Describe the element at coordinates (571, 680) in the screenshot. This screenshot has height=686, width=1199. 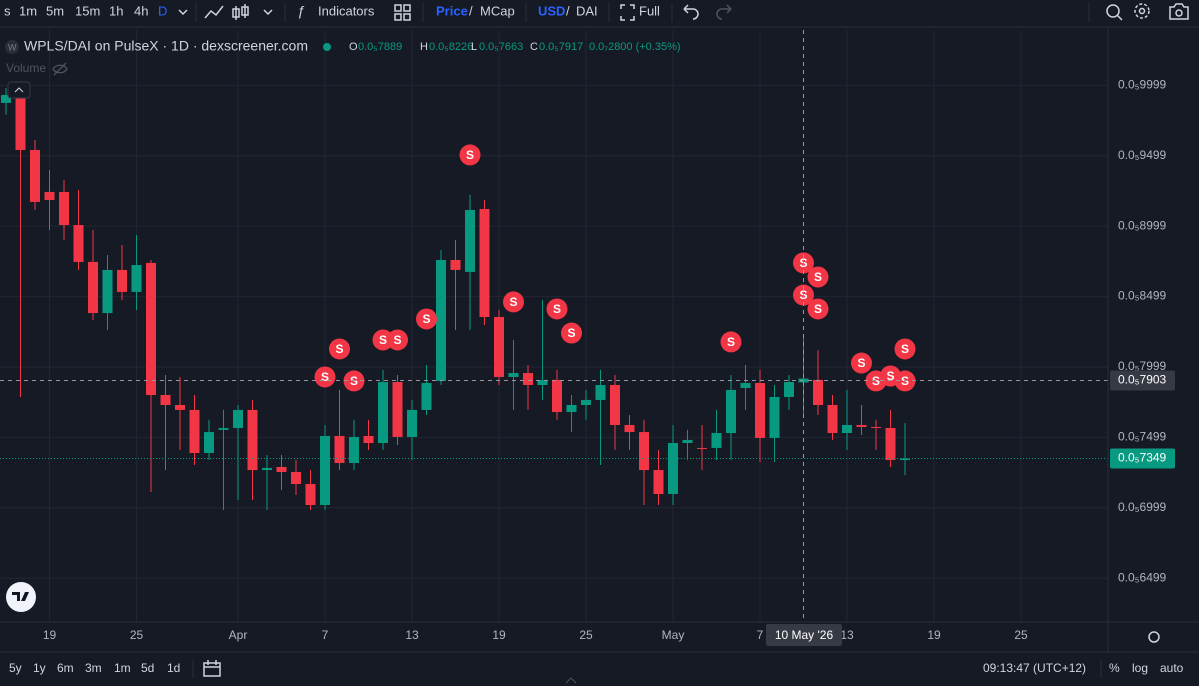
I see `expand-icon` at that location.